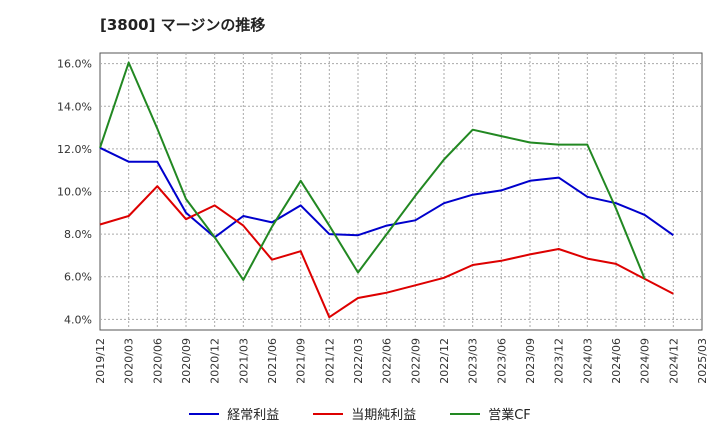 The width and height of the screenshot is (720, 440). I want to click on y-tick-label: 10.0%, so click(74, 192).